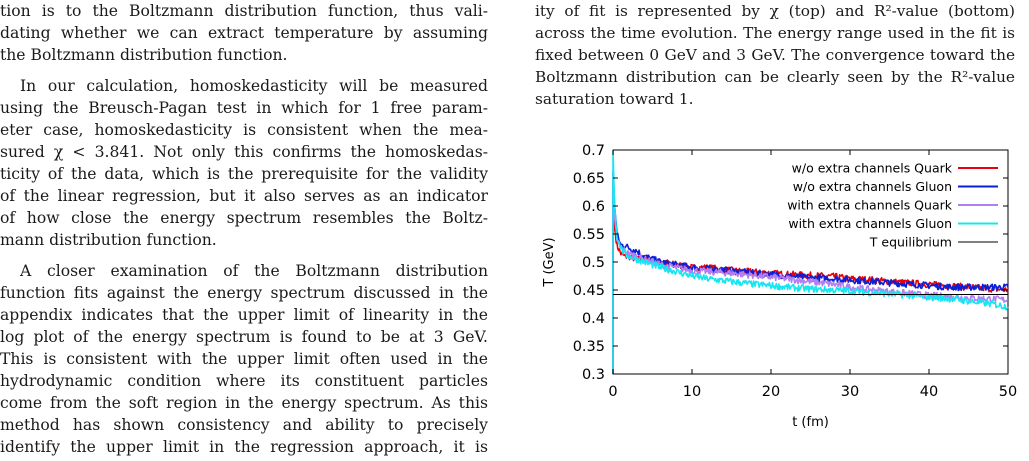 This screenshot has width=1029, height=461. What do you see at coordinates (870, 205) in the screenshot?
I see `legend-label: with extra channels Quark` at bounding box center [870, 205].